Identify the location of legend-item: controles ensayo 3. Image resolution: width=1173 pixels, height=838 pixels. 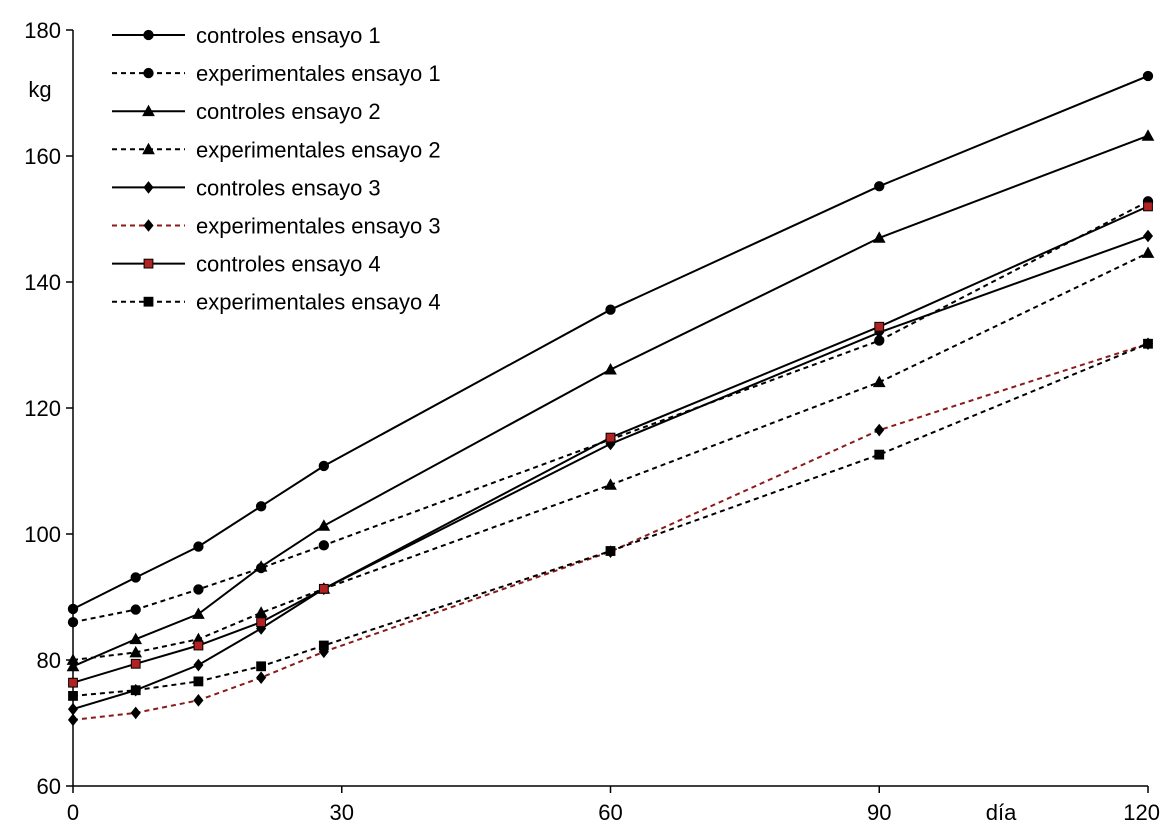
(246, 187).